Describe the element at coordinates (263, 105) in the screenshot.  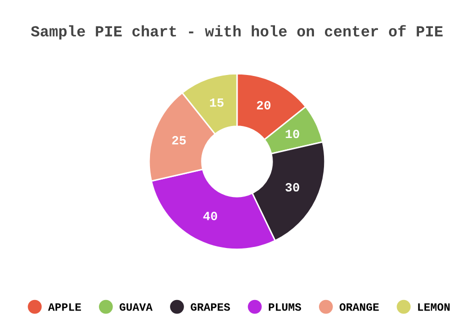
I see `data-label: 20` at that location.